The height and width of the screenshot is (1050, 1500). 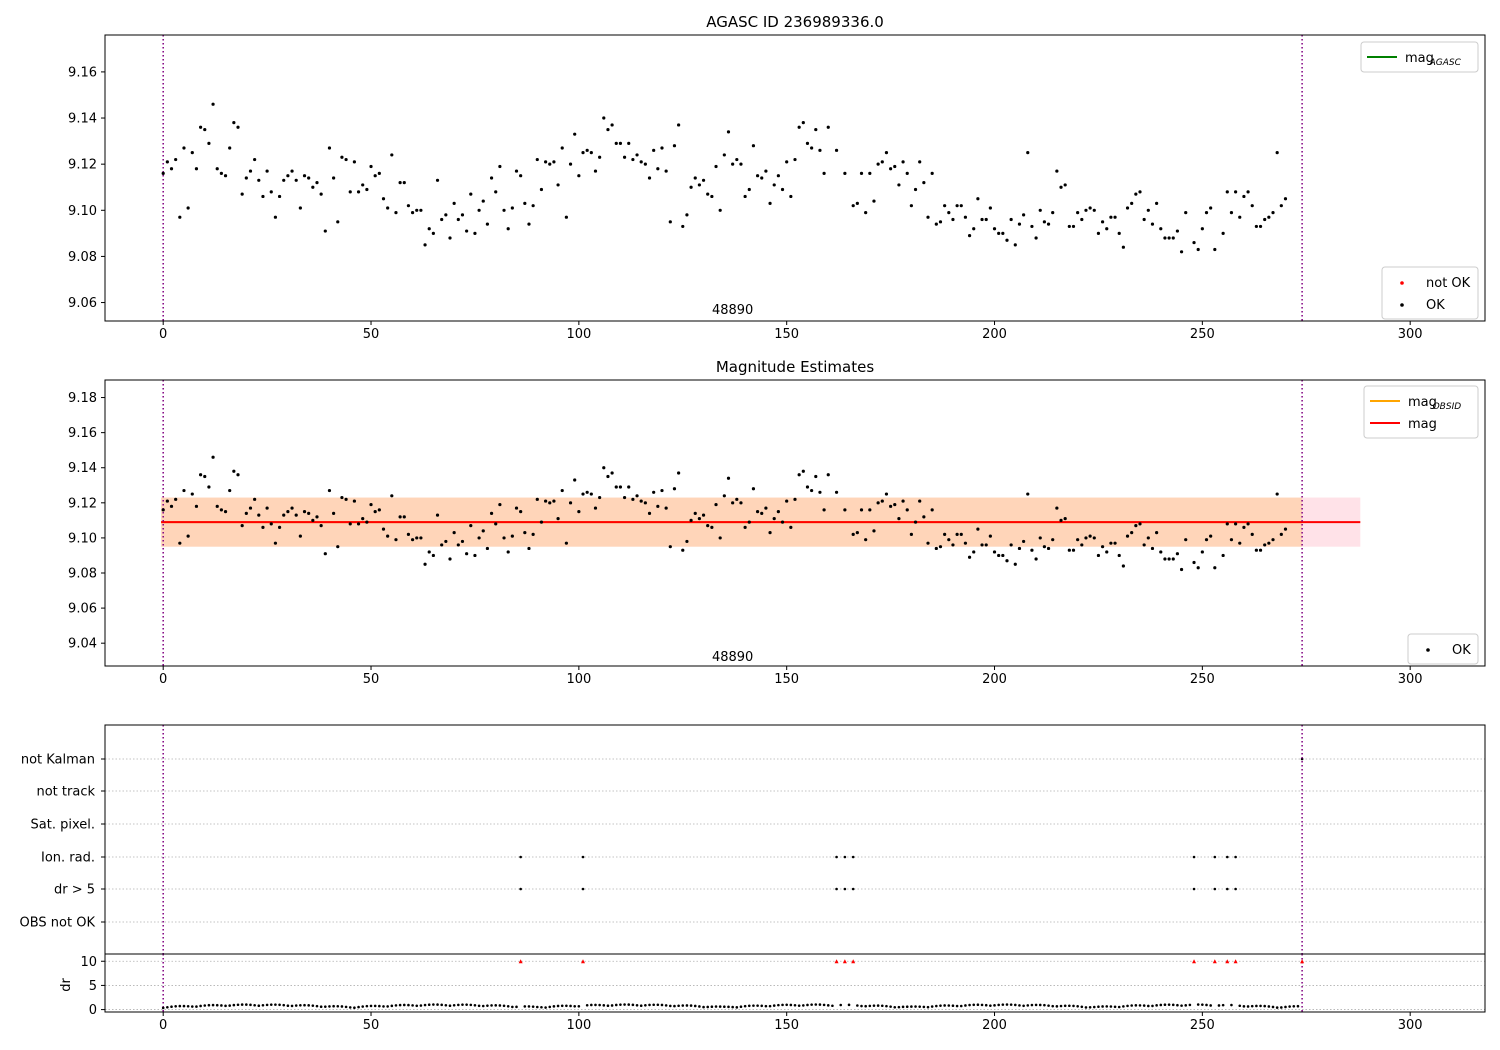 What do you see at coordinates (520, 961) in the screenshot?
I see `dr-outlier-marker` at bounding box center [520, 961].